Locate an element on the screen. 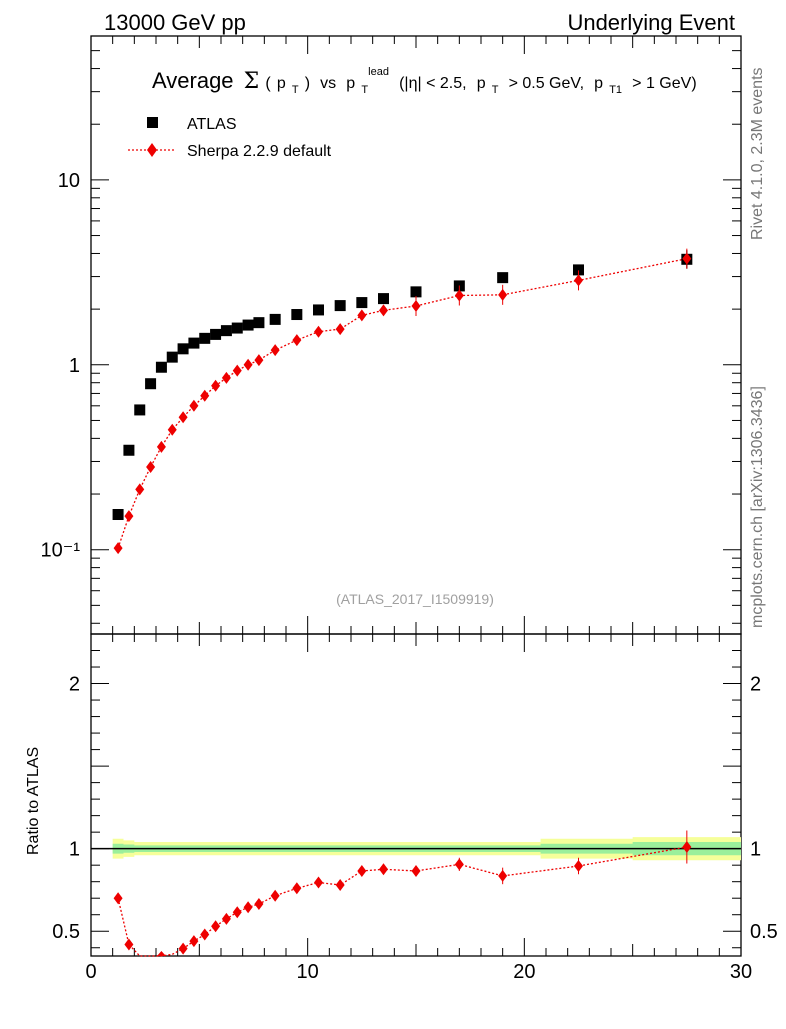  header-left: 13000 GeV pp is located at coordinates (175, 22).